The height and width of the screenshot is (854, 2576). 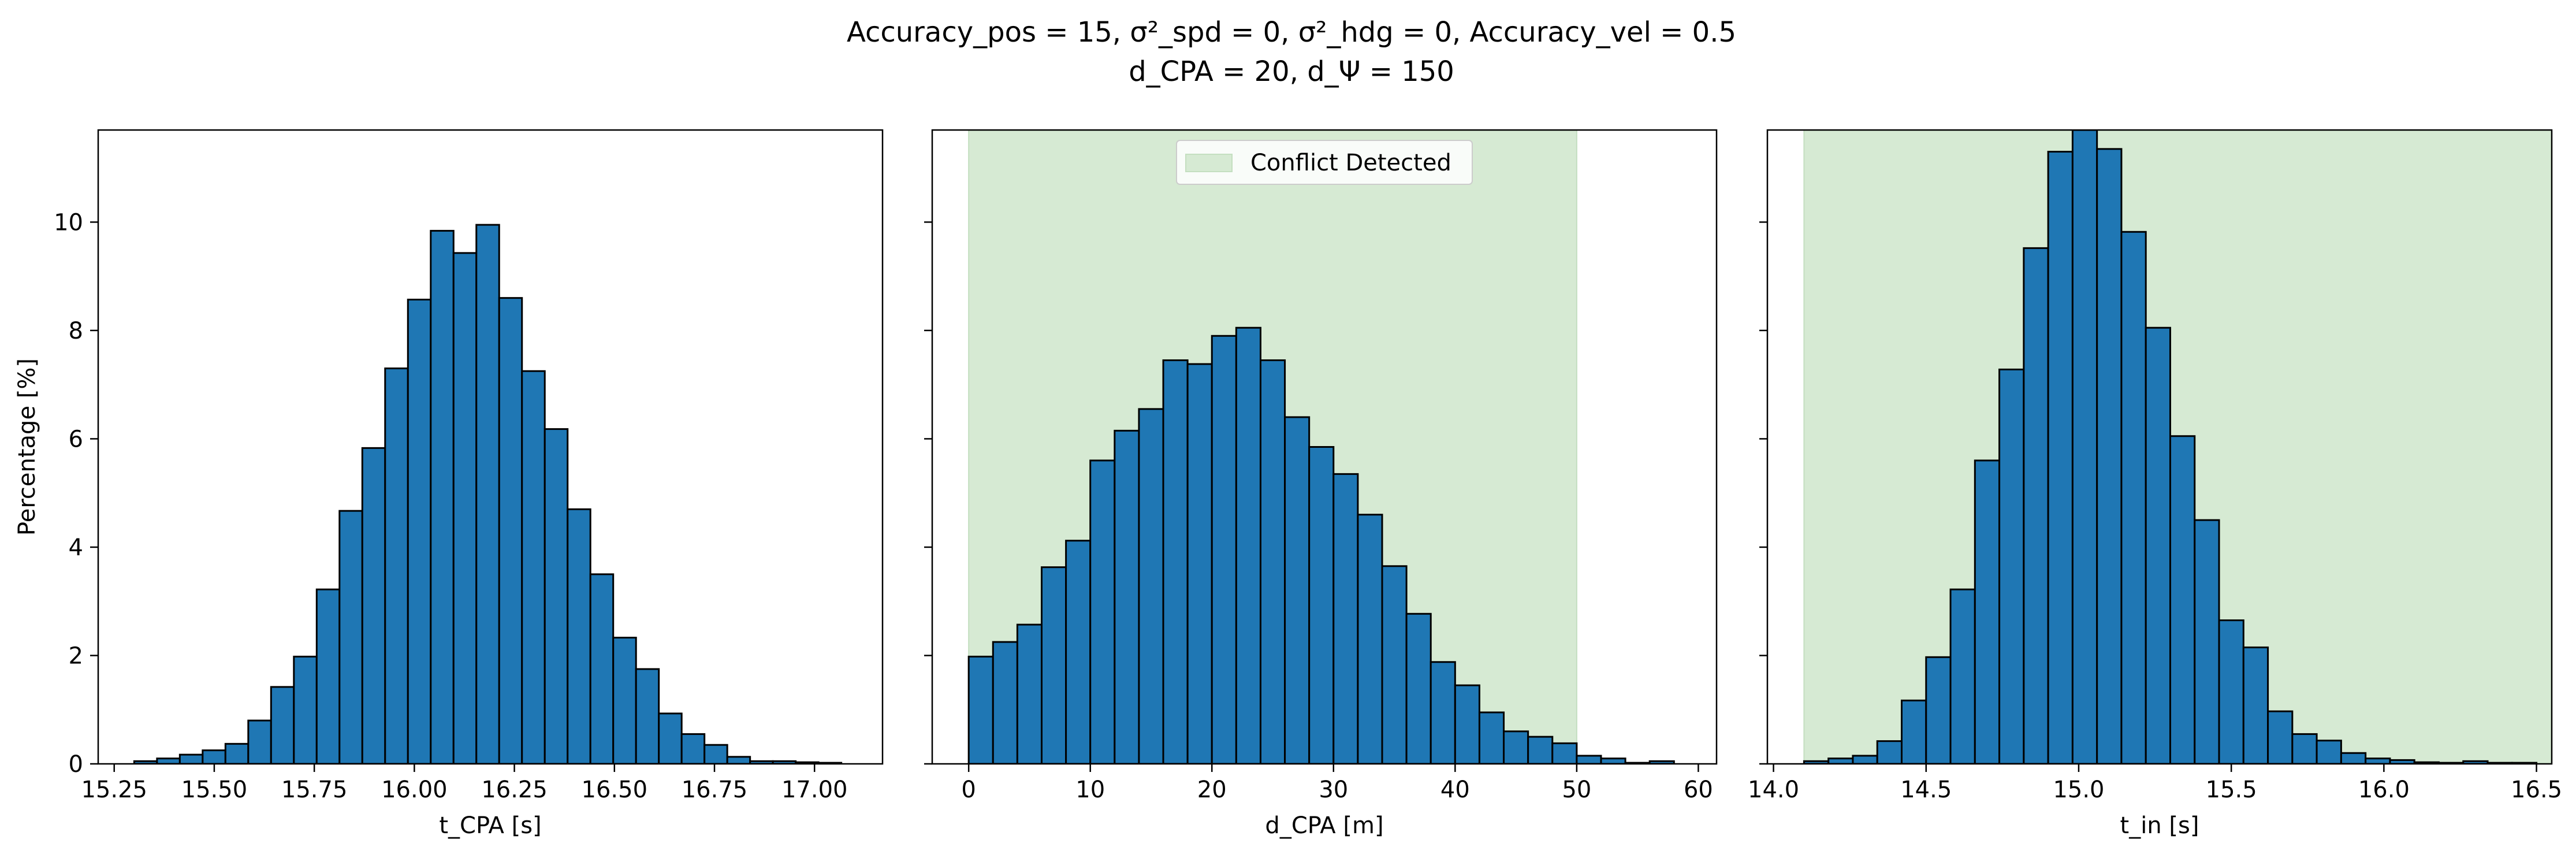 I want to click on tcpa-xtick-label: 17.00, so click(x=815, y=790).